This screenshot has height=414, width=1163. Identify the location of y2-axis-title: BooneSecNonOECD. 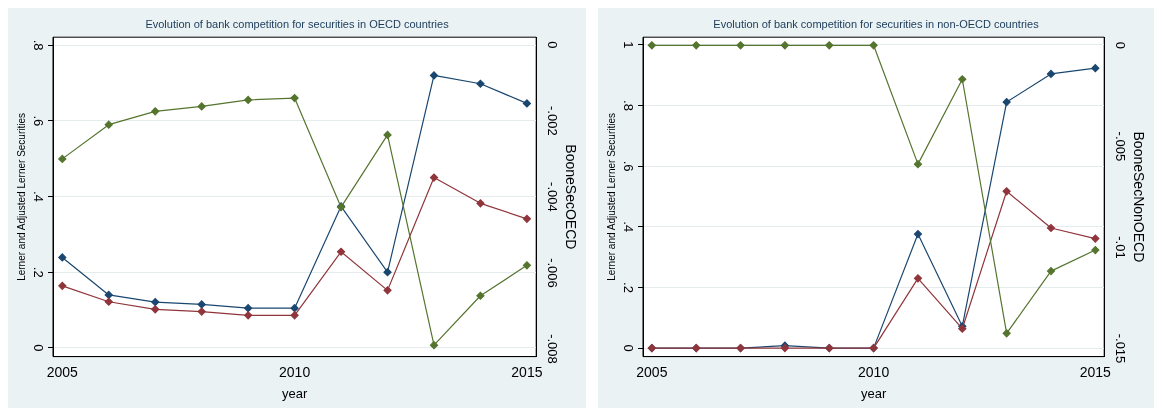
(1138, 197).